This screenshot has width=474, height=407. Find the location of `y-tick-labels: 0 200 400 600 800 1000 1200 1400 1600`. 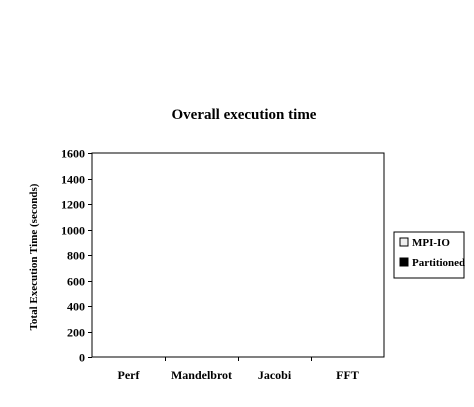

y-tick-labels: 0 200 400 600 800 1000 1200 1400 1600 is located at coordinates (73, 256).